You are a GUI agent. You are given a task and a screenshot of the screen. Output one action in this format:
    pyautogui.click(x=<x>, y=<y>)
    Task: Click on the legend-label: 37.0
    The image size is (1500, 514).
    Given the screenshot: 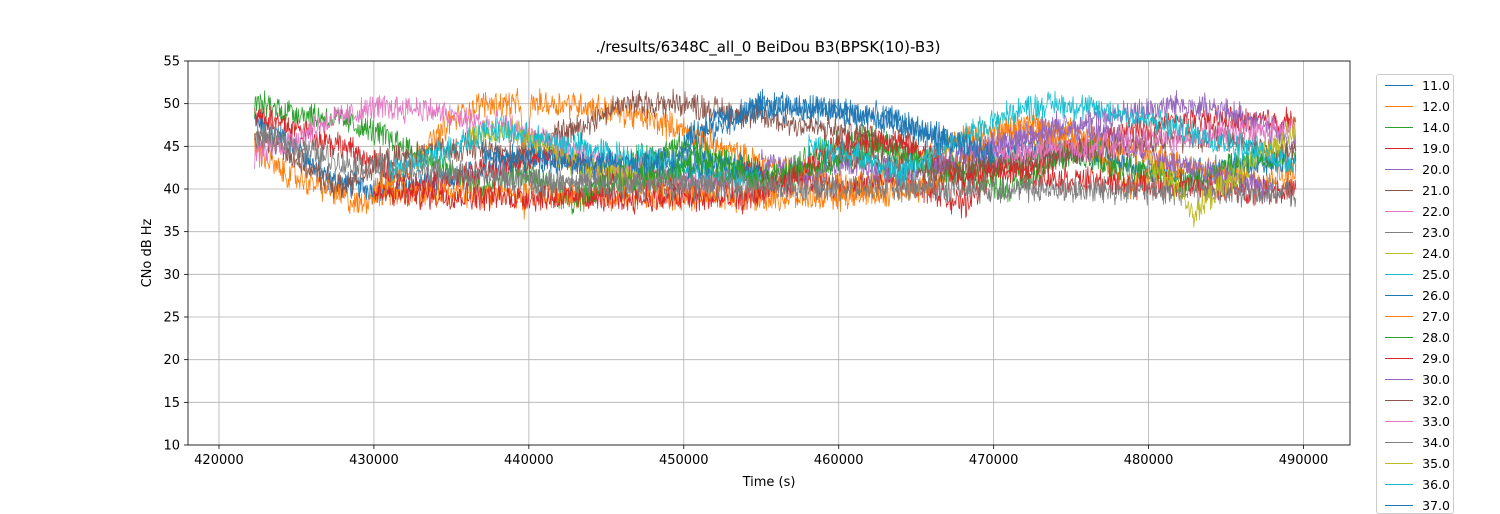 What is the action you would take?
    pyautogui.click(x=1436, y=505)
    